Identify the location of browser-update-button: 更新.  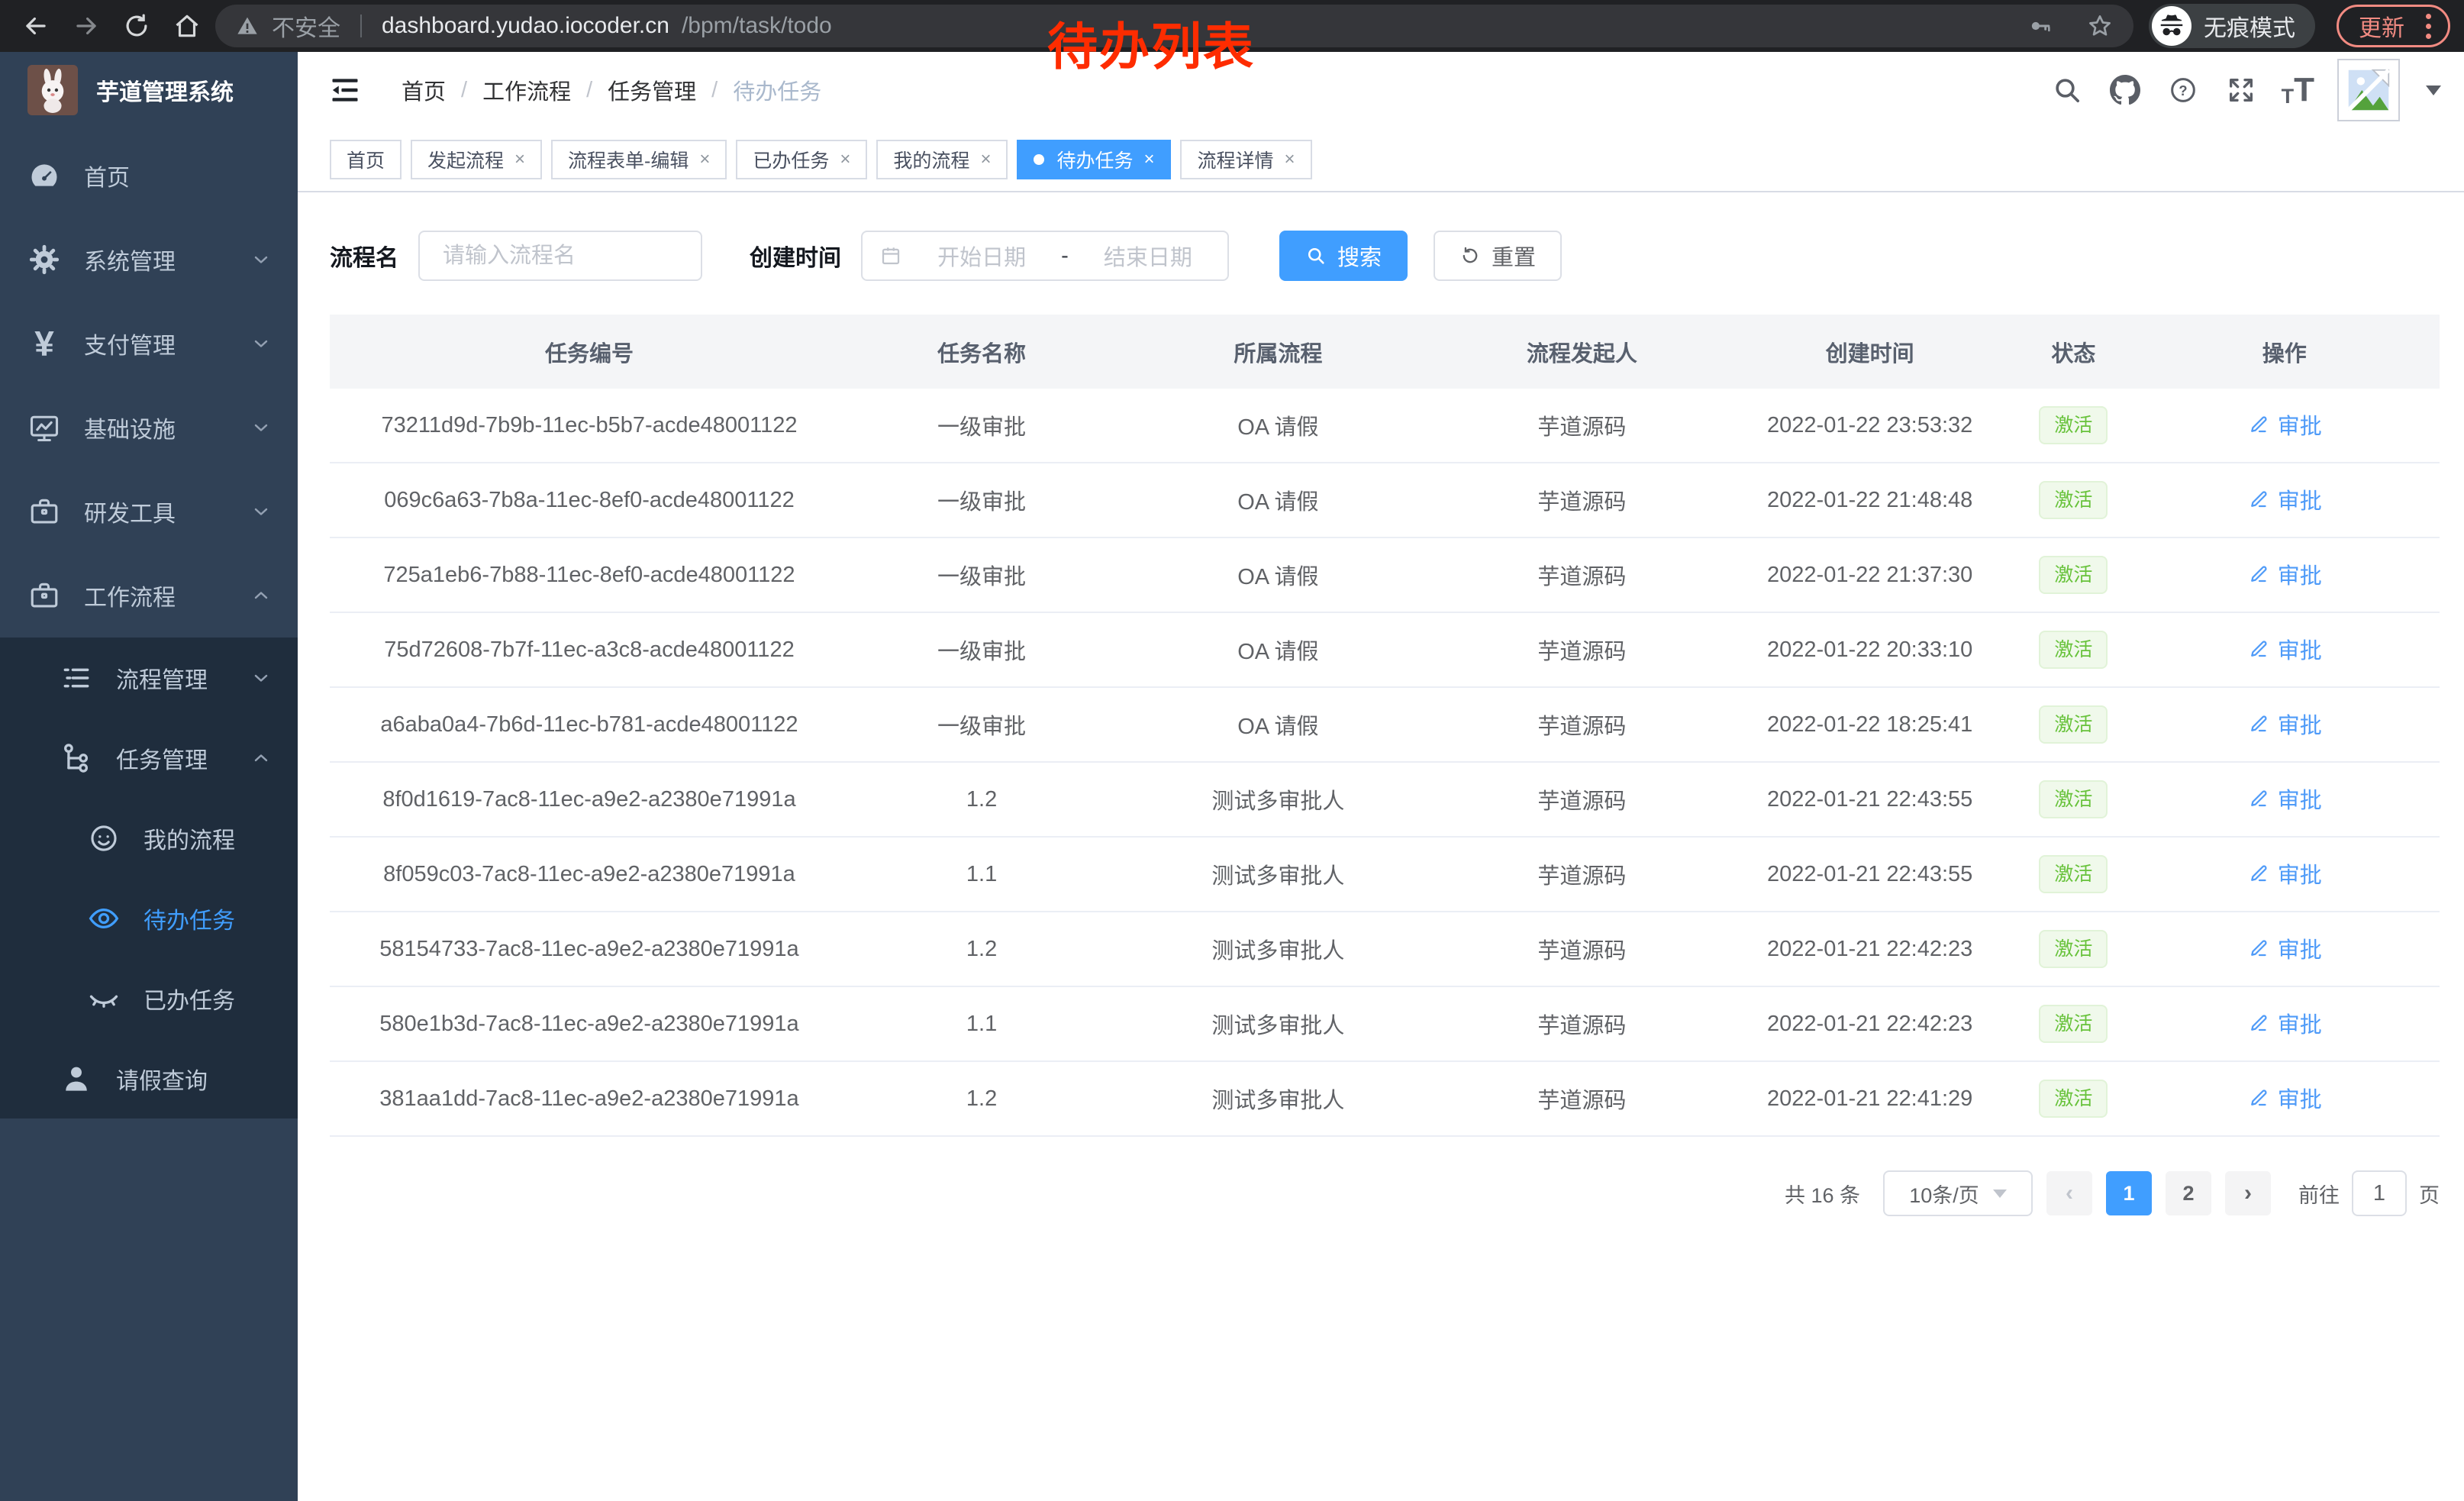
(2394, 26).